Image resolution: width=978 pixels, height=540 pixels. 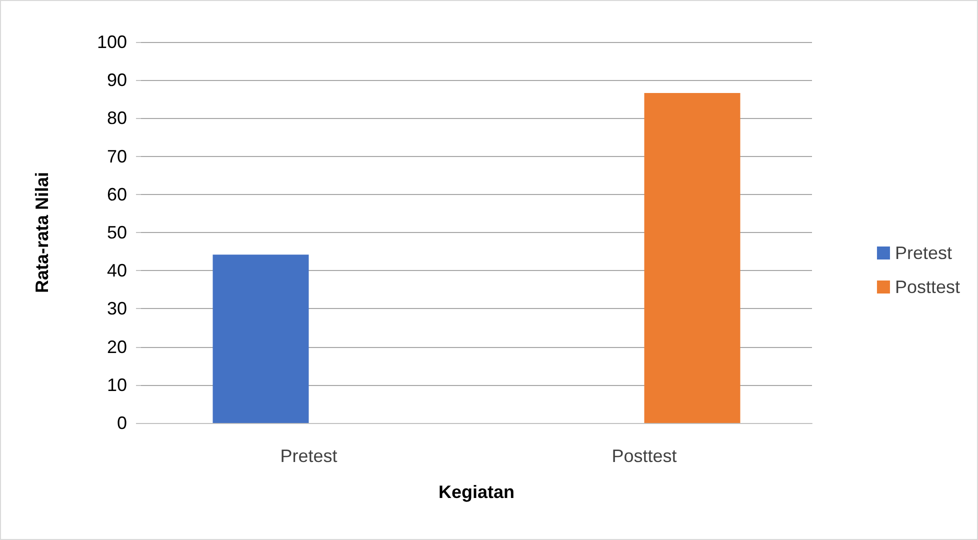 What do you see at coordinates (923, 253) in the screenshot?
I see `legend-label: Pretest` at bounding box center [923, 253].